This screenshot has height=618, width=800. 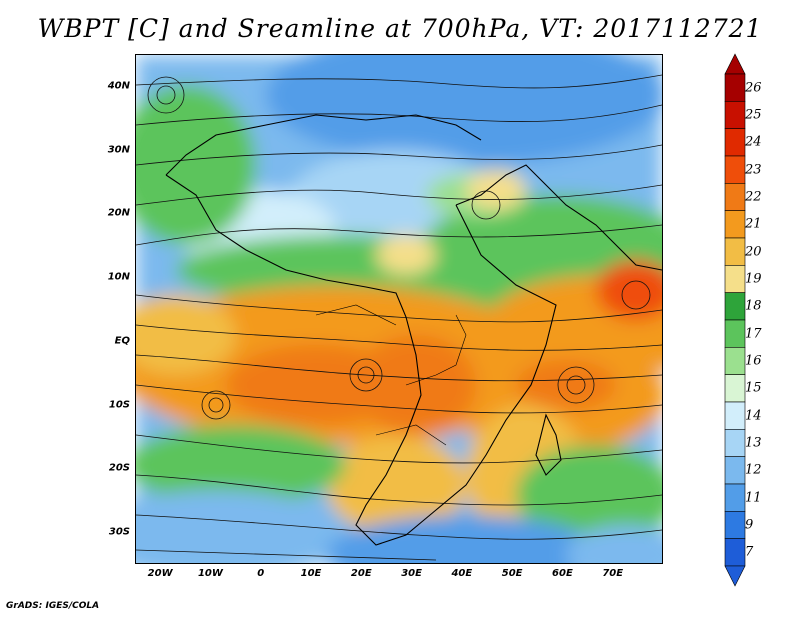 I want to click on colorbar-level-label: 21, so click(x=753, y=224).